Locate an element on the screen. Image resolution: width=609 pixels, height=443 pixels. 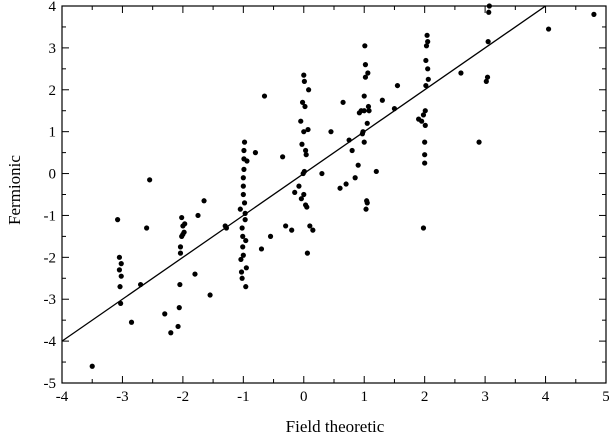
x-tick-label: 5 is located at coordinates (605, 397).